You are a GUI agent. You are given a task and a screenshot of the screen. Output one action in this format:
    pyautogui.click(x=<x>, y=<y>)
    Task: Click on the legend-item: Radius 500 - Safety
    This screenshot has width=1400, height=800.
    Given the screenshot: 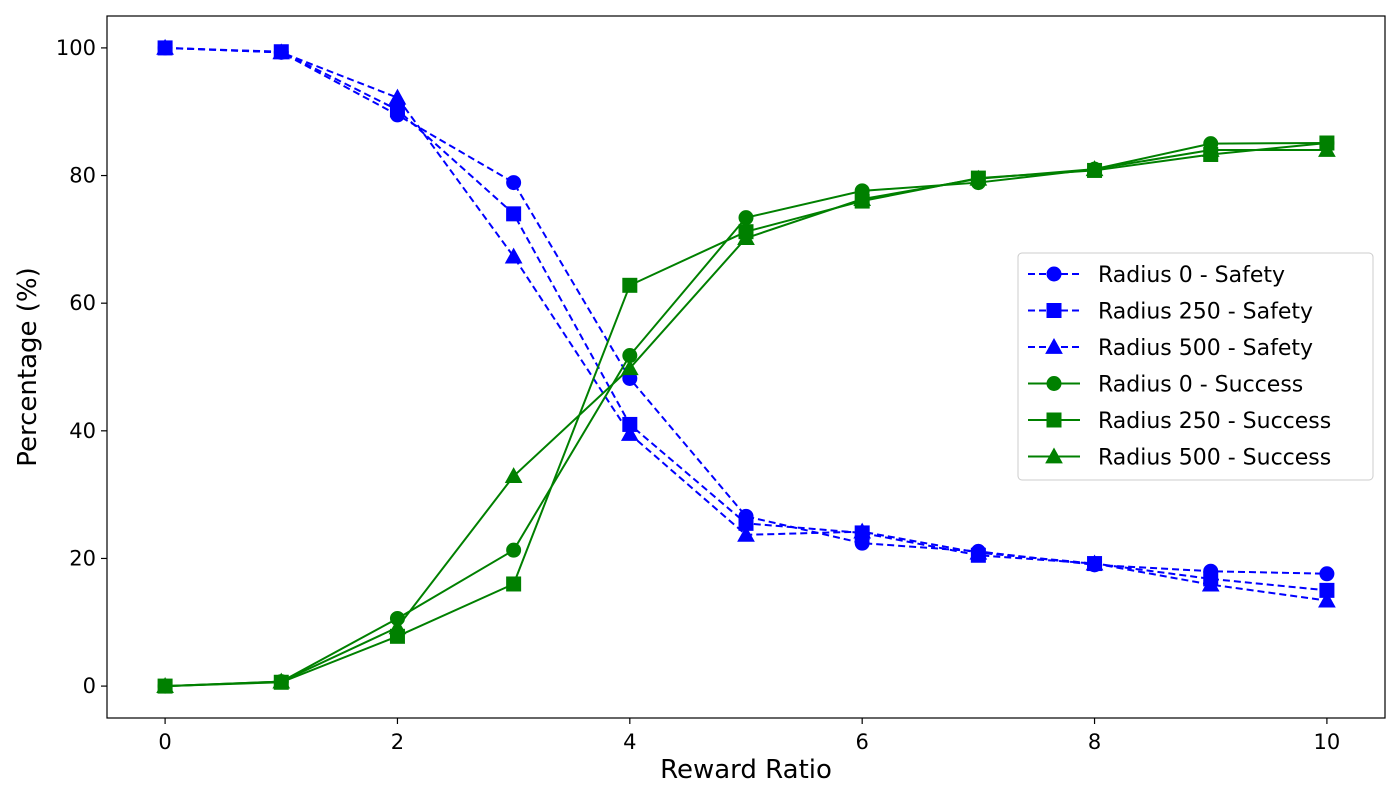 What is the action you would take?
    pyautogui.click(x=1170, y=348)
    